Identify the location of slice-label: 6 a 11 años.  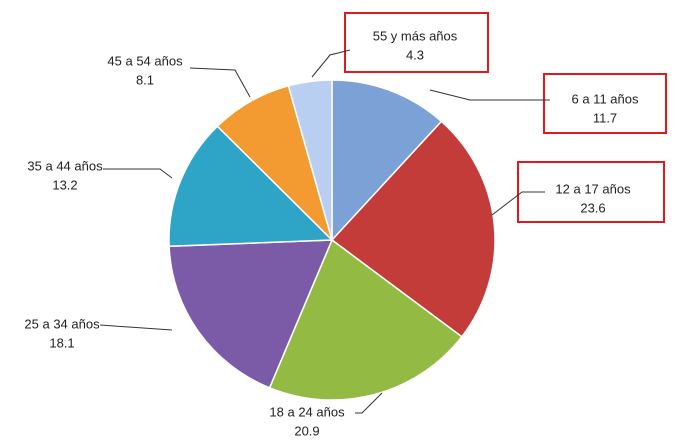
(605, 98).